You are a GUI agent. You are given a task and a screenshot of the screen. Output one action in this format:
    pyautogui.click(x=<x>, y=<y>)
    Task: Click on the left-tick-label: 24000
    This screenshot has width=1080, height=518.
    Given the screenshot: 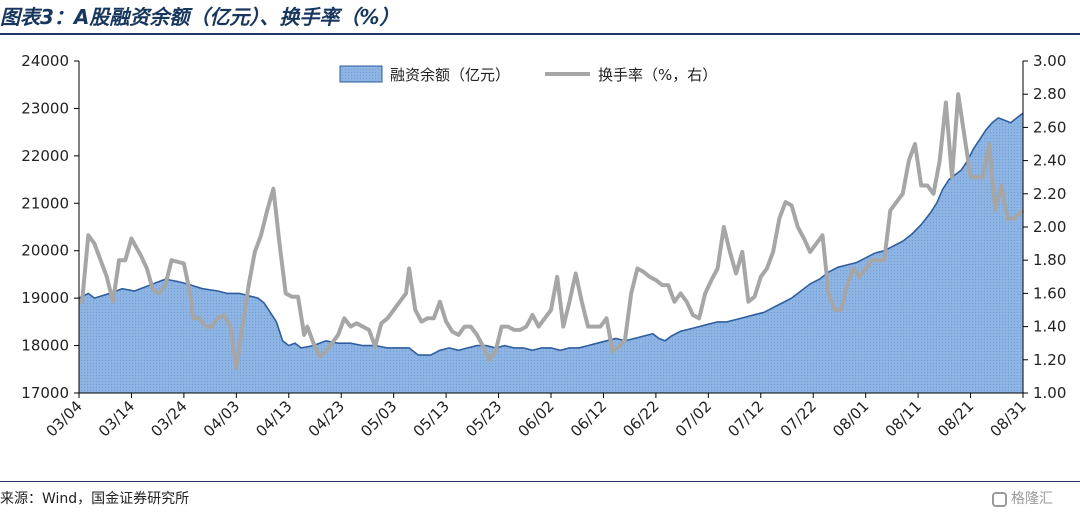 What is the action you would take?
    pyautogui.click(x=45, y=61)
    